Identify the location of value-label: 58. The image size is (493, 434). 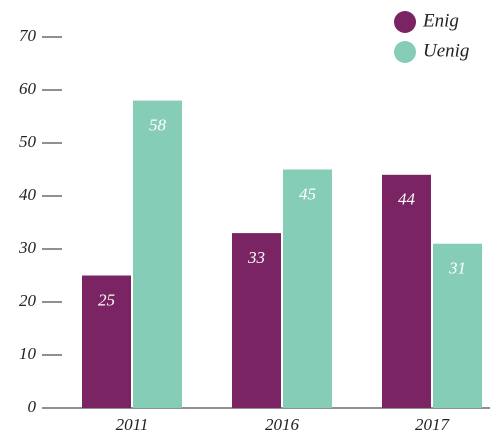
(158, 125).